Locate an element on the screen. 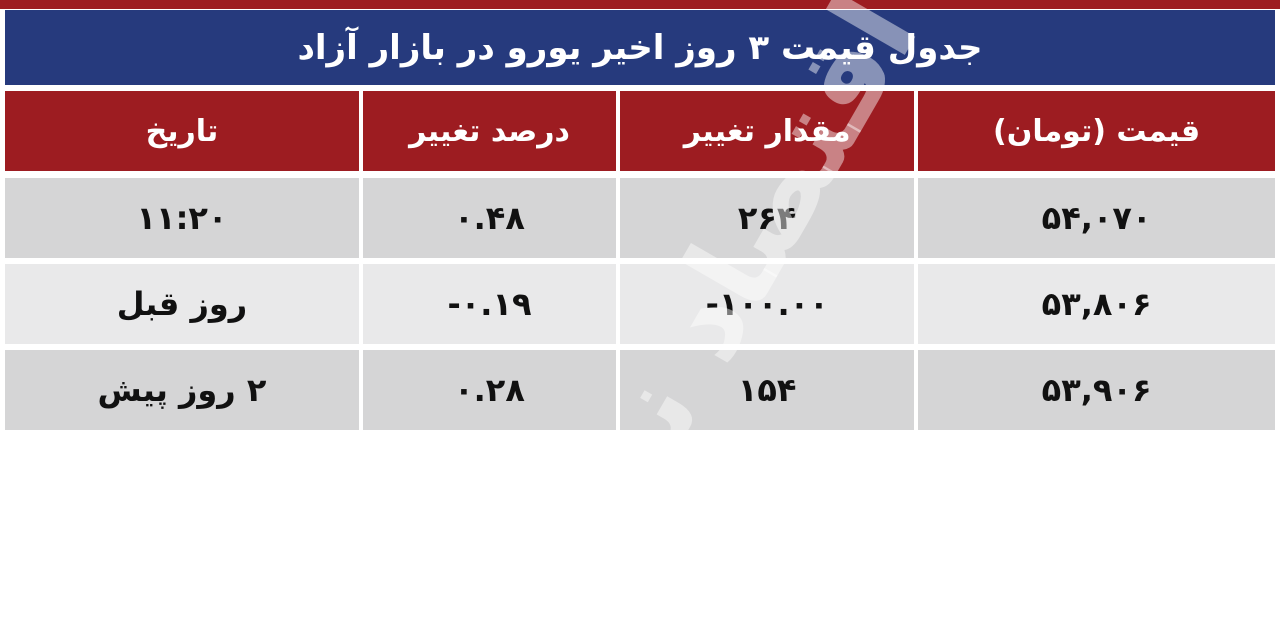  table-row: ۵۴,۰۷۰ ۲۶۴ ۰.۴۸ ۱۱:۲۰ is located at coordinates (640, 218).